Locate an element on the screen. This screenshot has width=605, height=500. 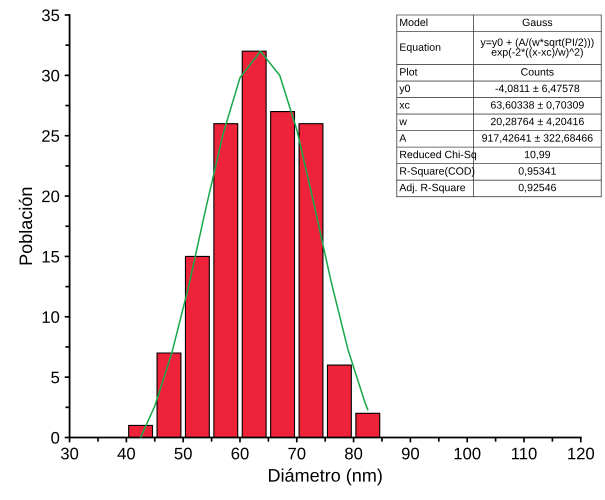
y-axis-title: Población is located at coordinates (25, 226).